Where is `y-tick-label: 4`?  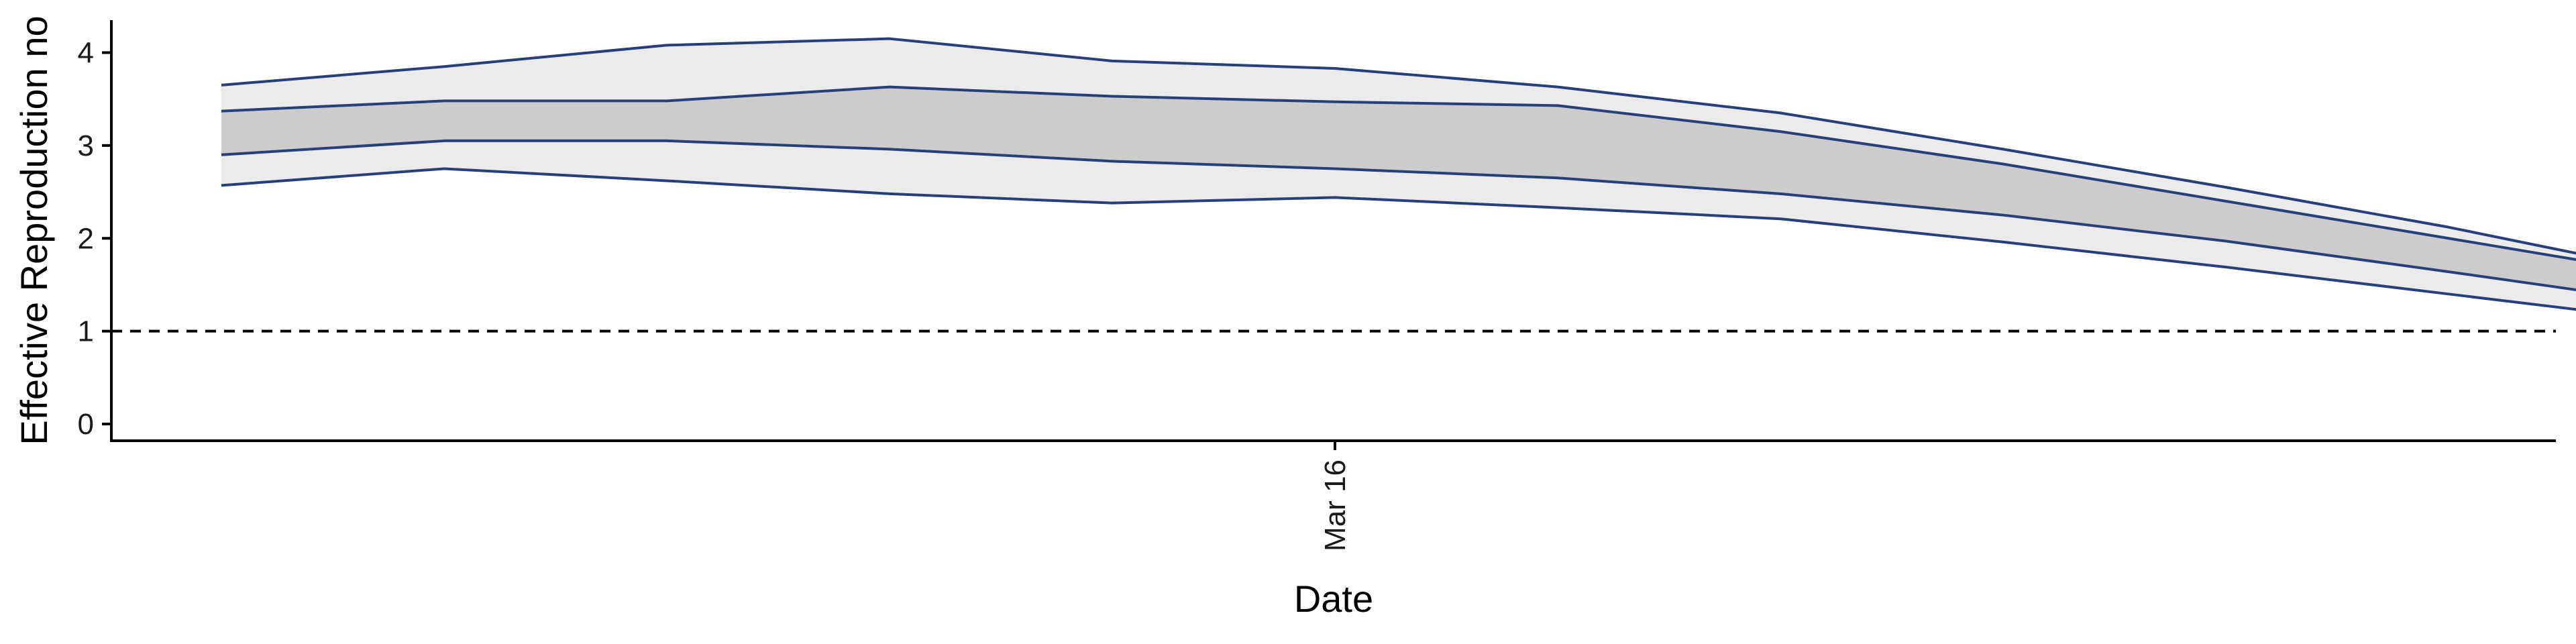
y-tick-label: 4 is located at coordinates (86, 52).